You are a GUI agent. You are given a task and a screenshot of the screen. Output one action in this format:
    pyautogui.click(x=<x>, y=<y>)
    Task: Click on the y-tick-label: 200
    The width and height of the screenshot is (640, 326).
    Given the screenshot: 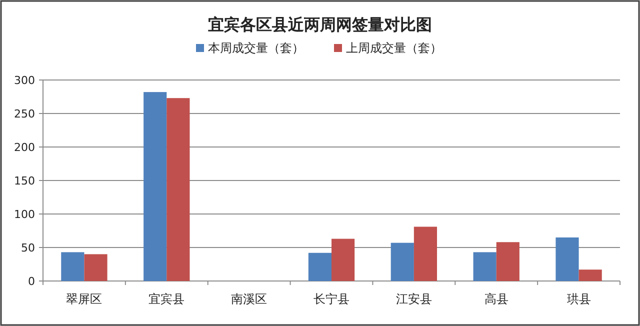 What is the action you would take?
    pyautogui.click(x=24, y=147)
    